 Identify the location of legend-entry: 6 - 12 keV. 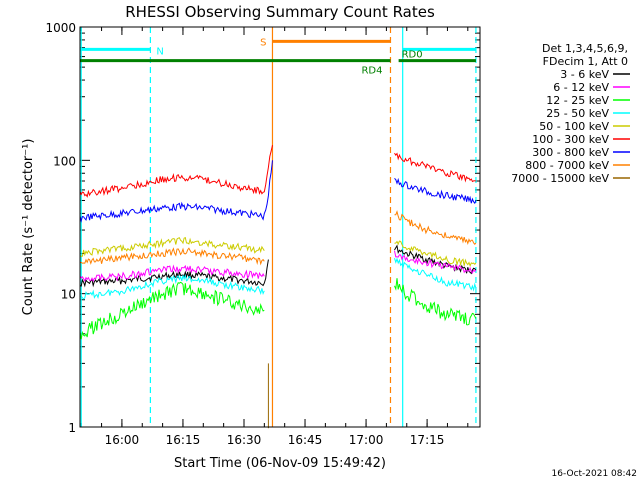
(581, 87).